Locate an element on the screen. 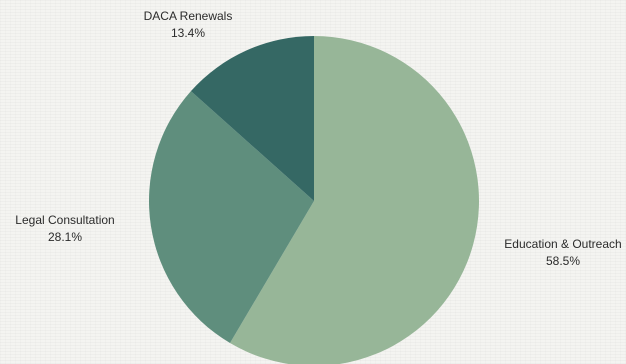 The image size is (626, 364). slice-label-daca-renewals: DACA Renewals is located at coordinates (188, 16).